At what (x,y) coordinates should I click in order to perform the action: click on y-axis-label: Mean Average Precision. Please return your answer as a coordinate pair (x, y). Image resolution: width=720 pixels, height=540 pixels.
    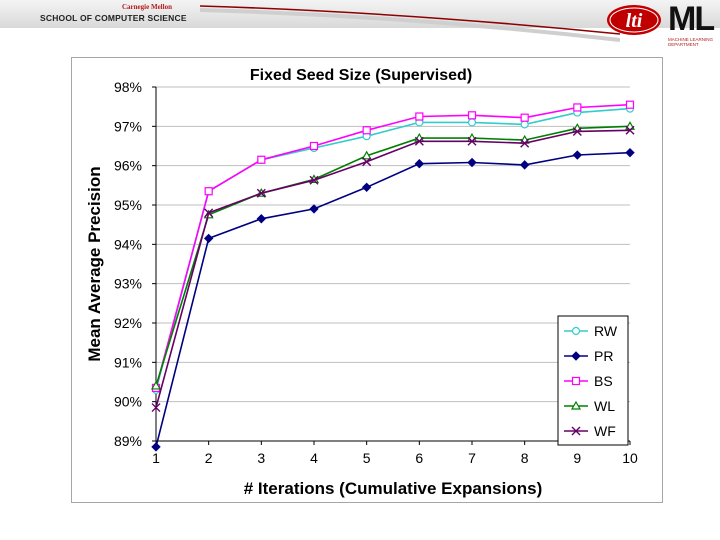
    Looking at the image, I should click on (94, 263).